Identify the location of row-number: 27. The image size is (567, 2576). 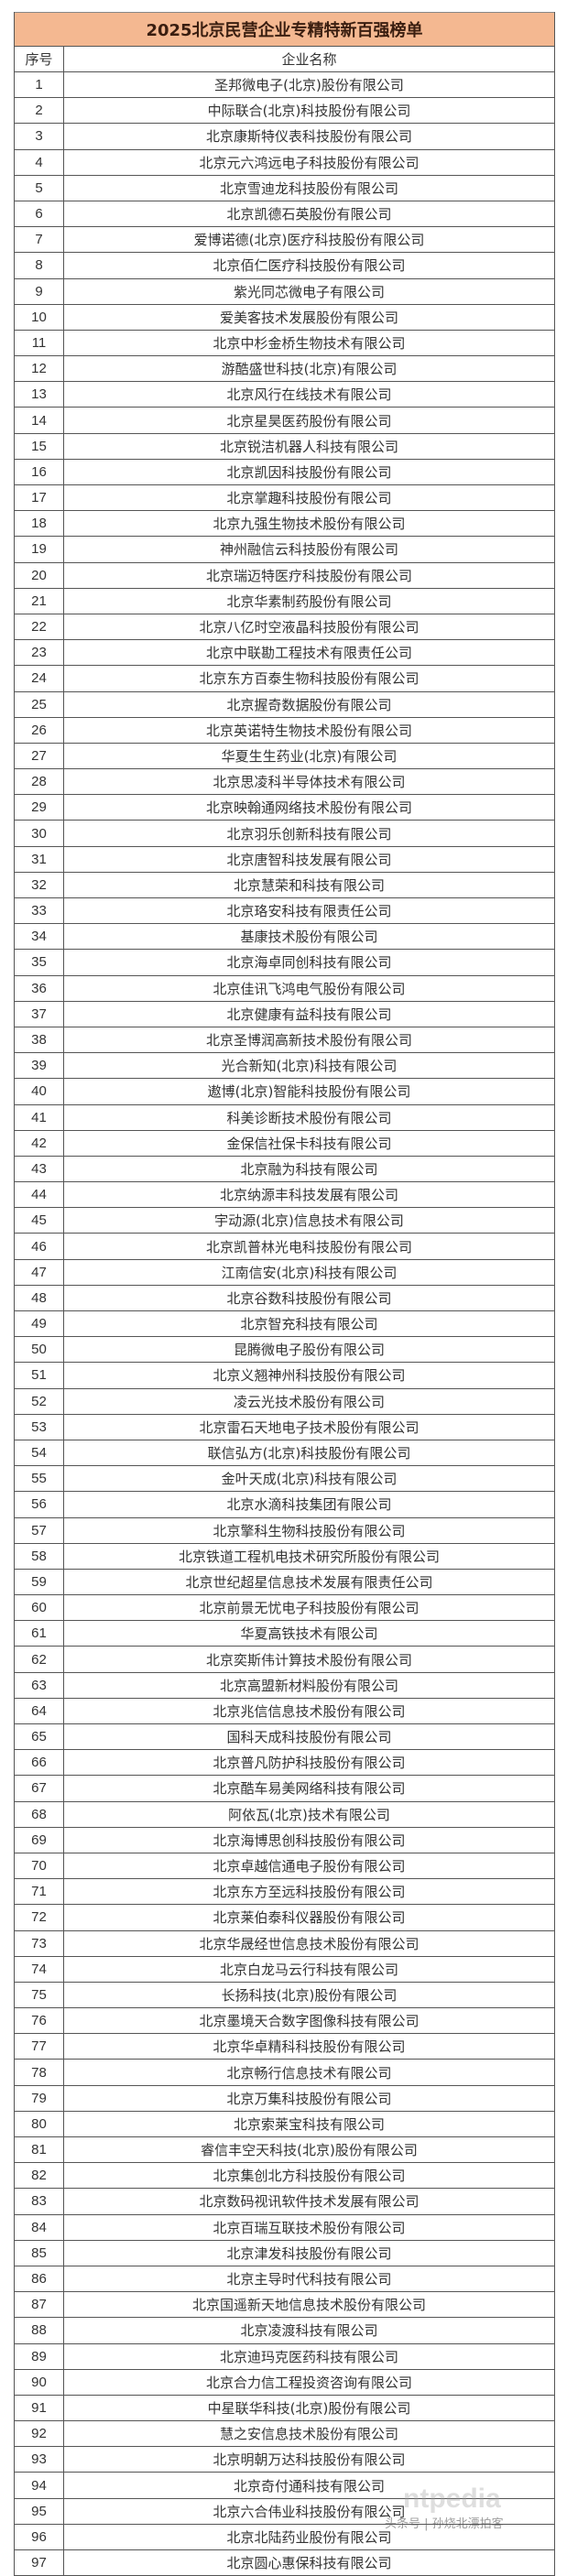
(39, 756).